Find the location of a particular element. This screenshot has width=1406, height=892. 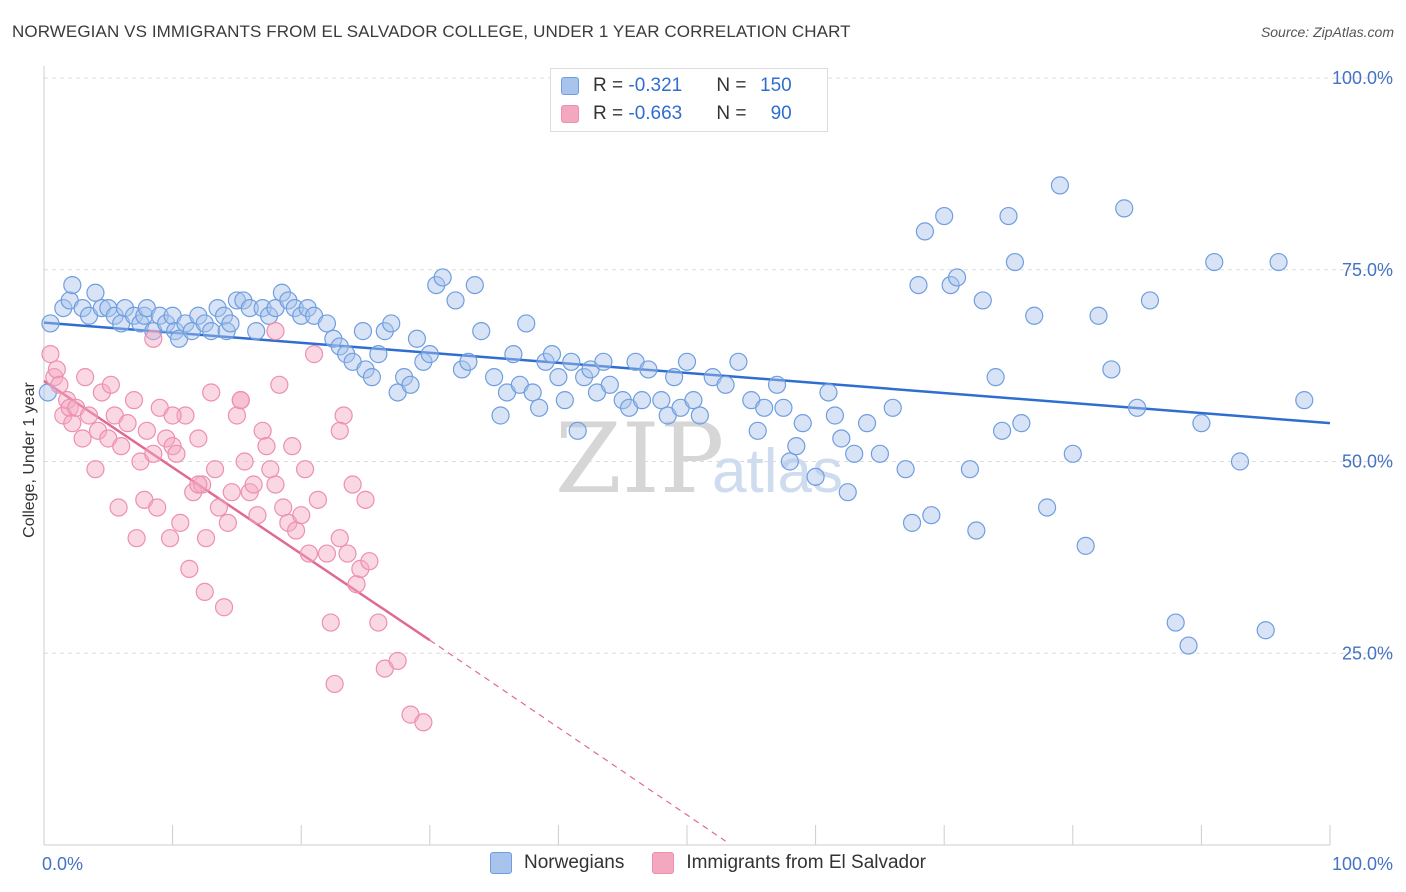

series-legend: Norwegians Immigrants from El Salvador is located at coordinates (722, 863).